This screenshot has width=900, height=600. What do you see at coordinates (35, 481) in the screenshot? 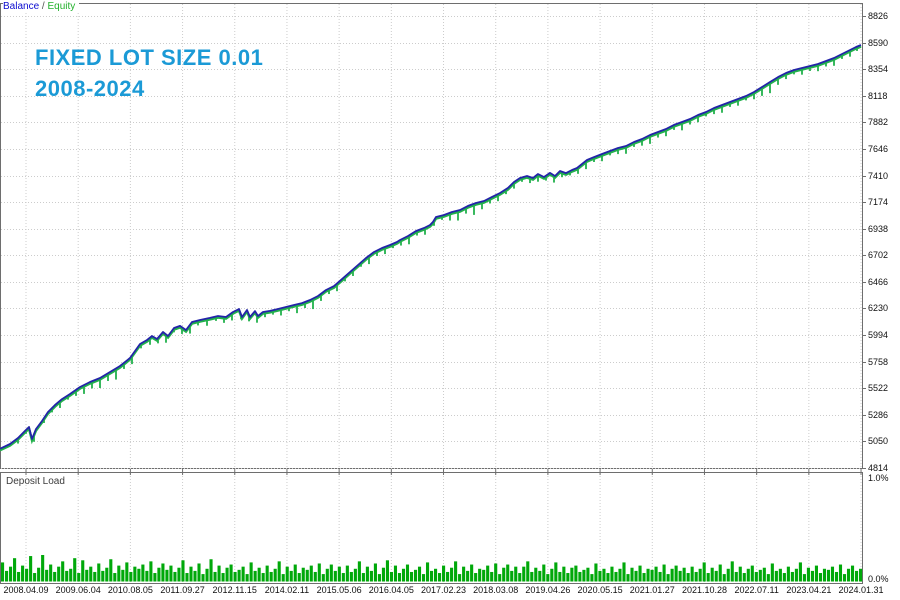
I see `deposit-load-label: Deposit Load` at bounding box center [35, 481].